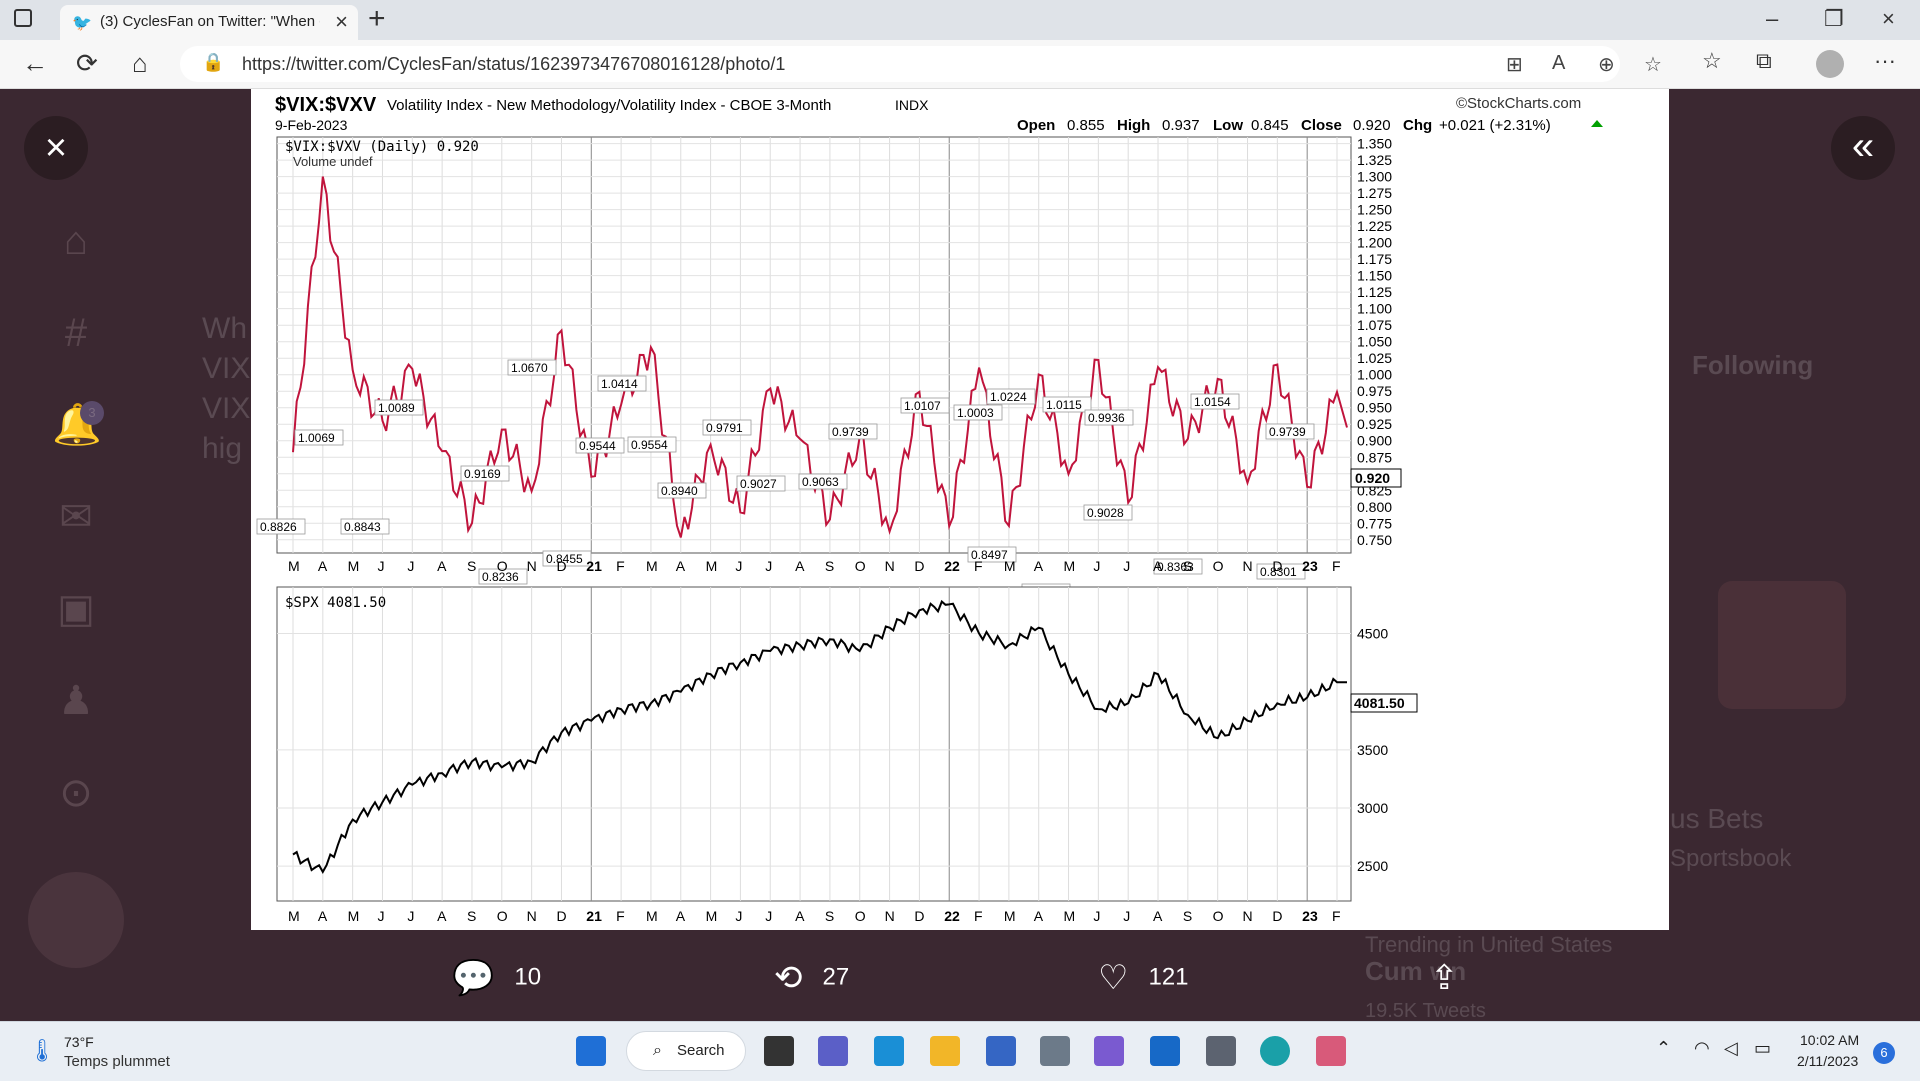 This screenshot has width=1920, height=1081. I want to click on y-tick-label: 0.950, so click(1374, 408).